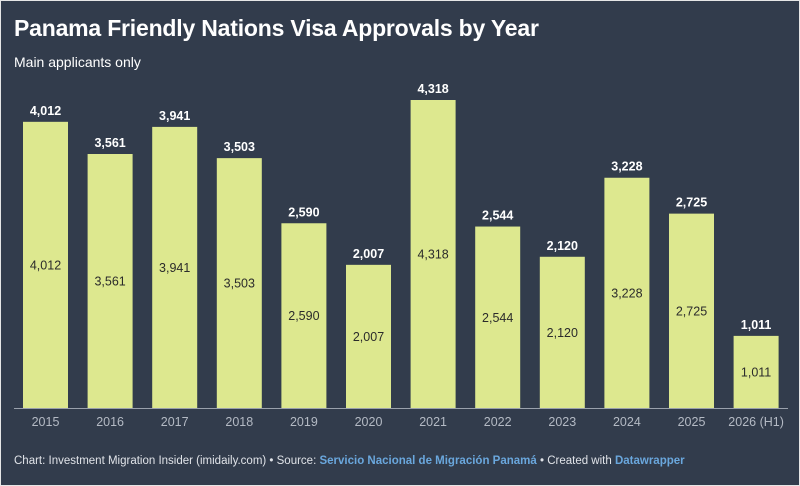 This screenshot has height=486, width=800. I want to click on x-tick-label: 2020, so click(369, 422).